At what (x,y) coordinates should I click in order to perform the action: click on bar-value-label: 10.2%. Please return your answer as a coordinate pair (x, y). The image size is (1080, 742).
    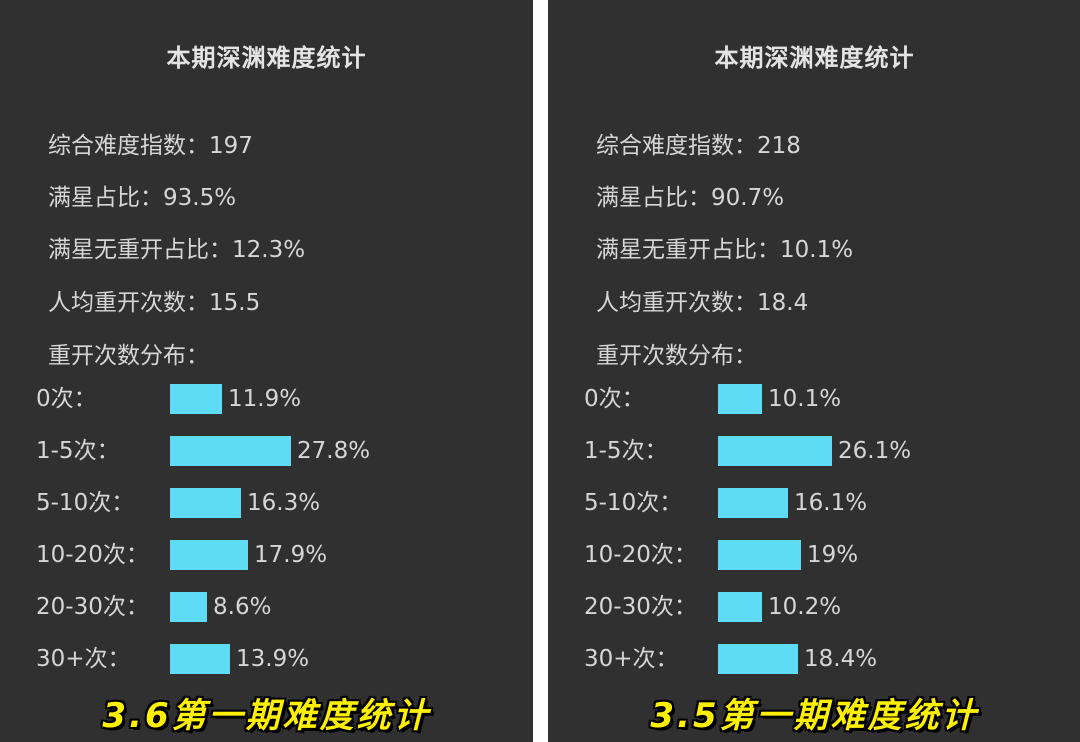
    Looking at the image, I should click on (805, 607).